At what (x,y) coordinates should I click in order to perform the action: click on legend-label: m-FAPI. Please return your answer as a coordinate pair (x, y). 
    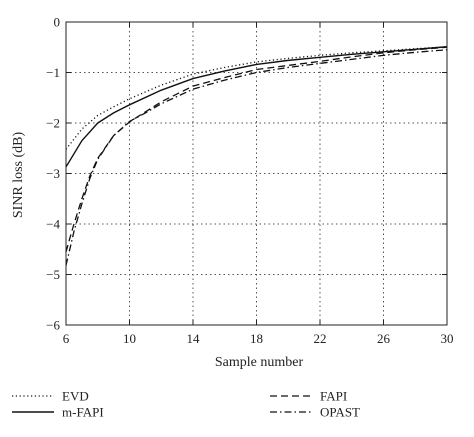
    Looking at the image, I should click on (83, 412).